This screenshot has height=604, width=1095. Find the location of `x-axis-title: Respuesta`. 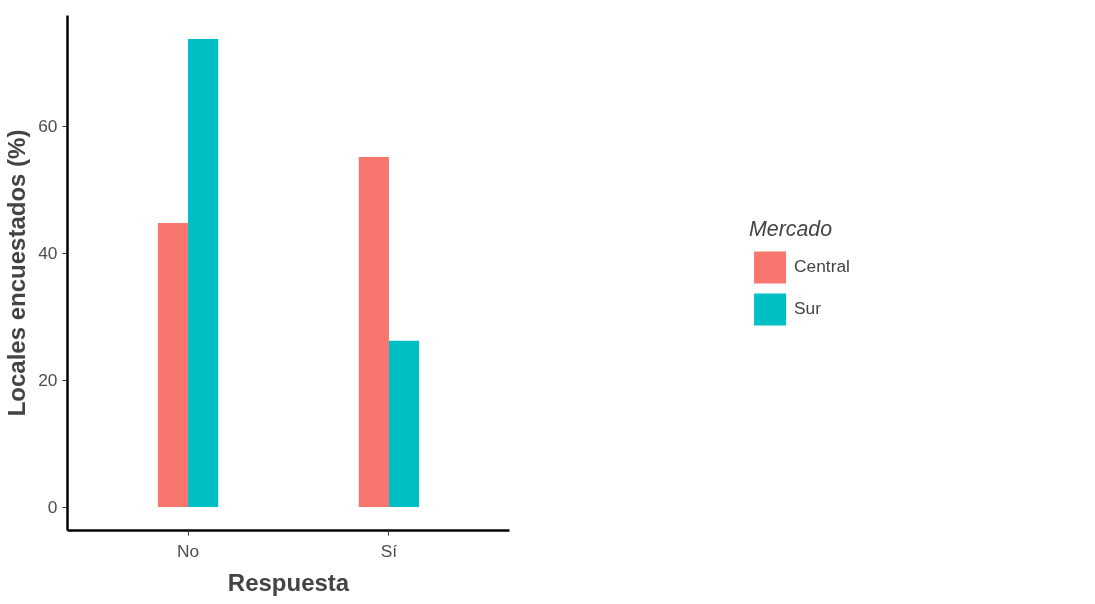

x-axis-title: Respuesta is located at coordinates (288, 582).